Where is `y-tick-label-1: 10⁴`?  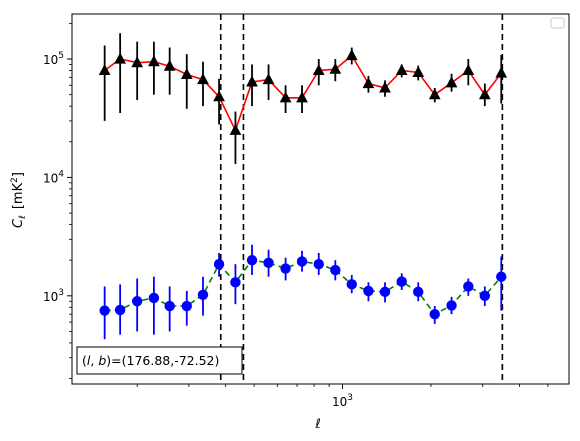
y-tick-label-1: 10⁴ is located at coordinates (53, 177).